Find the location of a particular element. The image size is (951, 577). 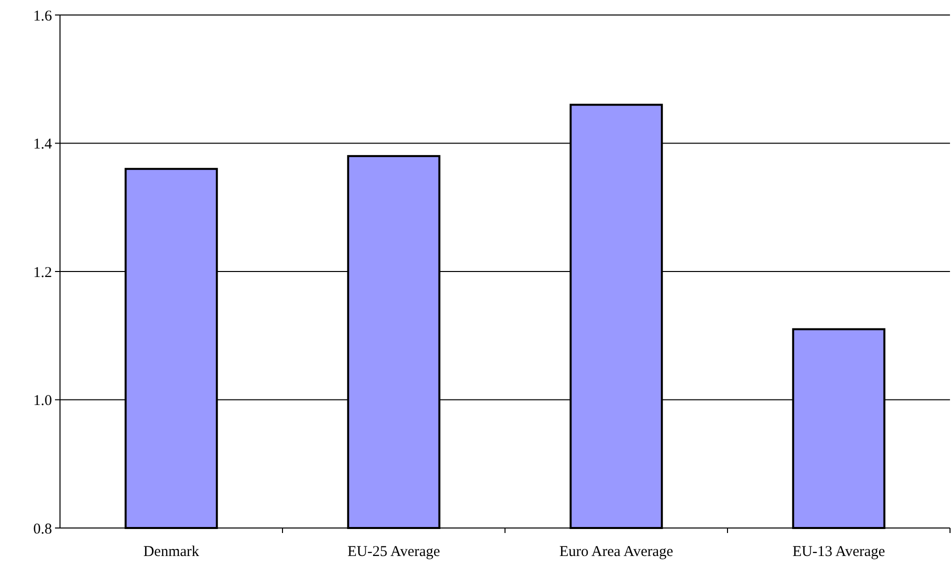

y-tick-label: 1.2 is located at coordinates (42, 272).